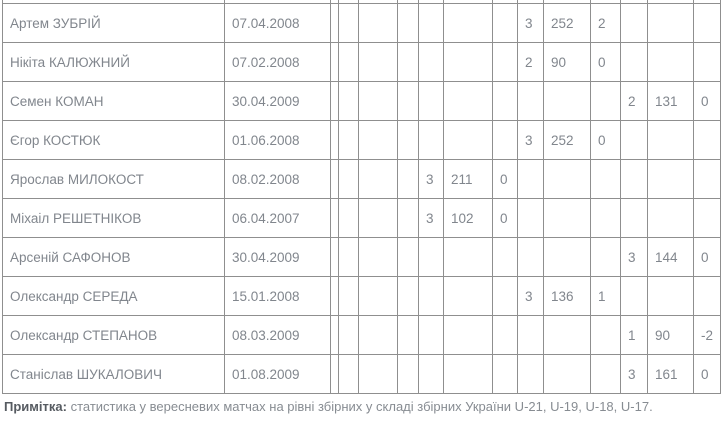 This screenshot has height=421, width=725. Describe the element at coordinates (567, 62) in the screenshot. I see `stat-cell: 90` at that location.